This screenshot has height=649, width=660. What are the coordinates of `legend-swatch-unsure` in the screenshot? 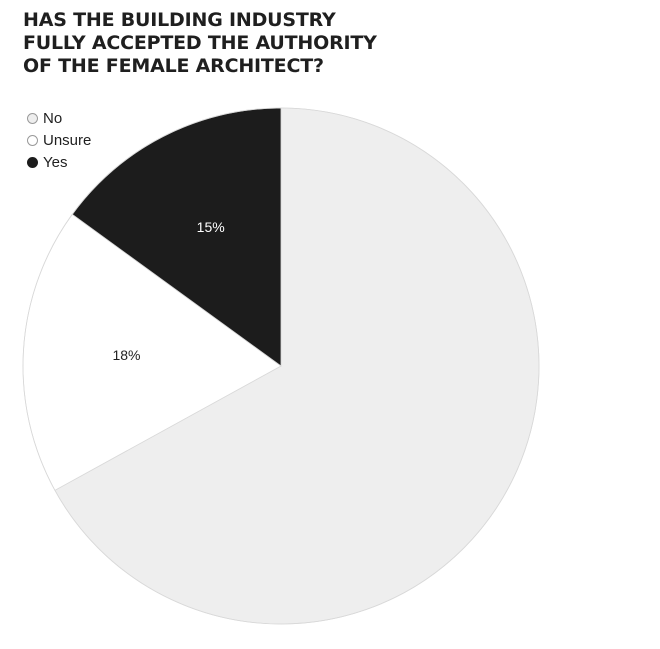 It's located at (32, 140).